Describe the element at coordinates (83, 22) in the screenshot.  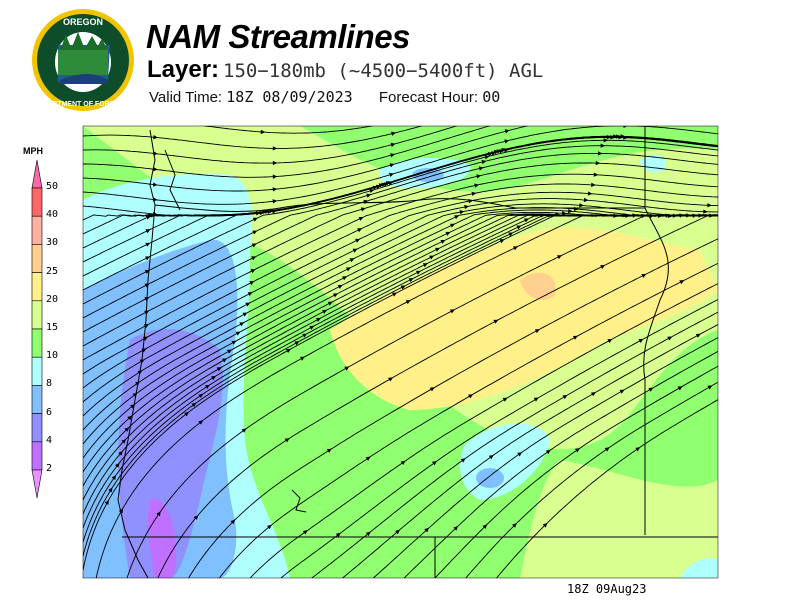
I see `svg-text: OREGON` at that location.